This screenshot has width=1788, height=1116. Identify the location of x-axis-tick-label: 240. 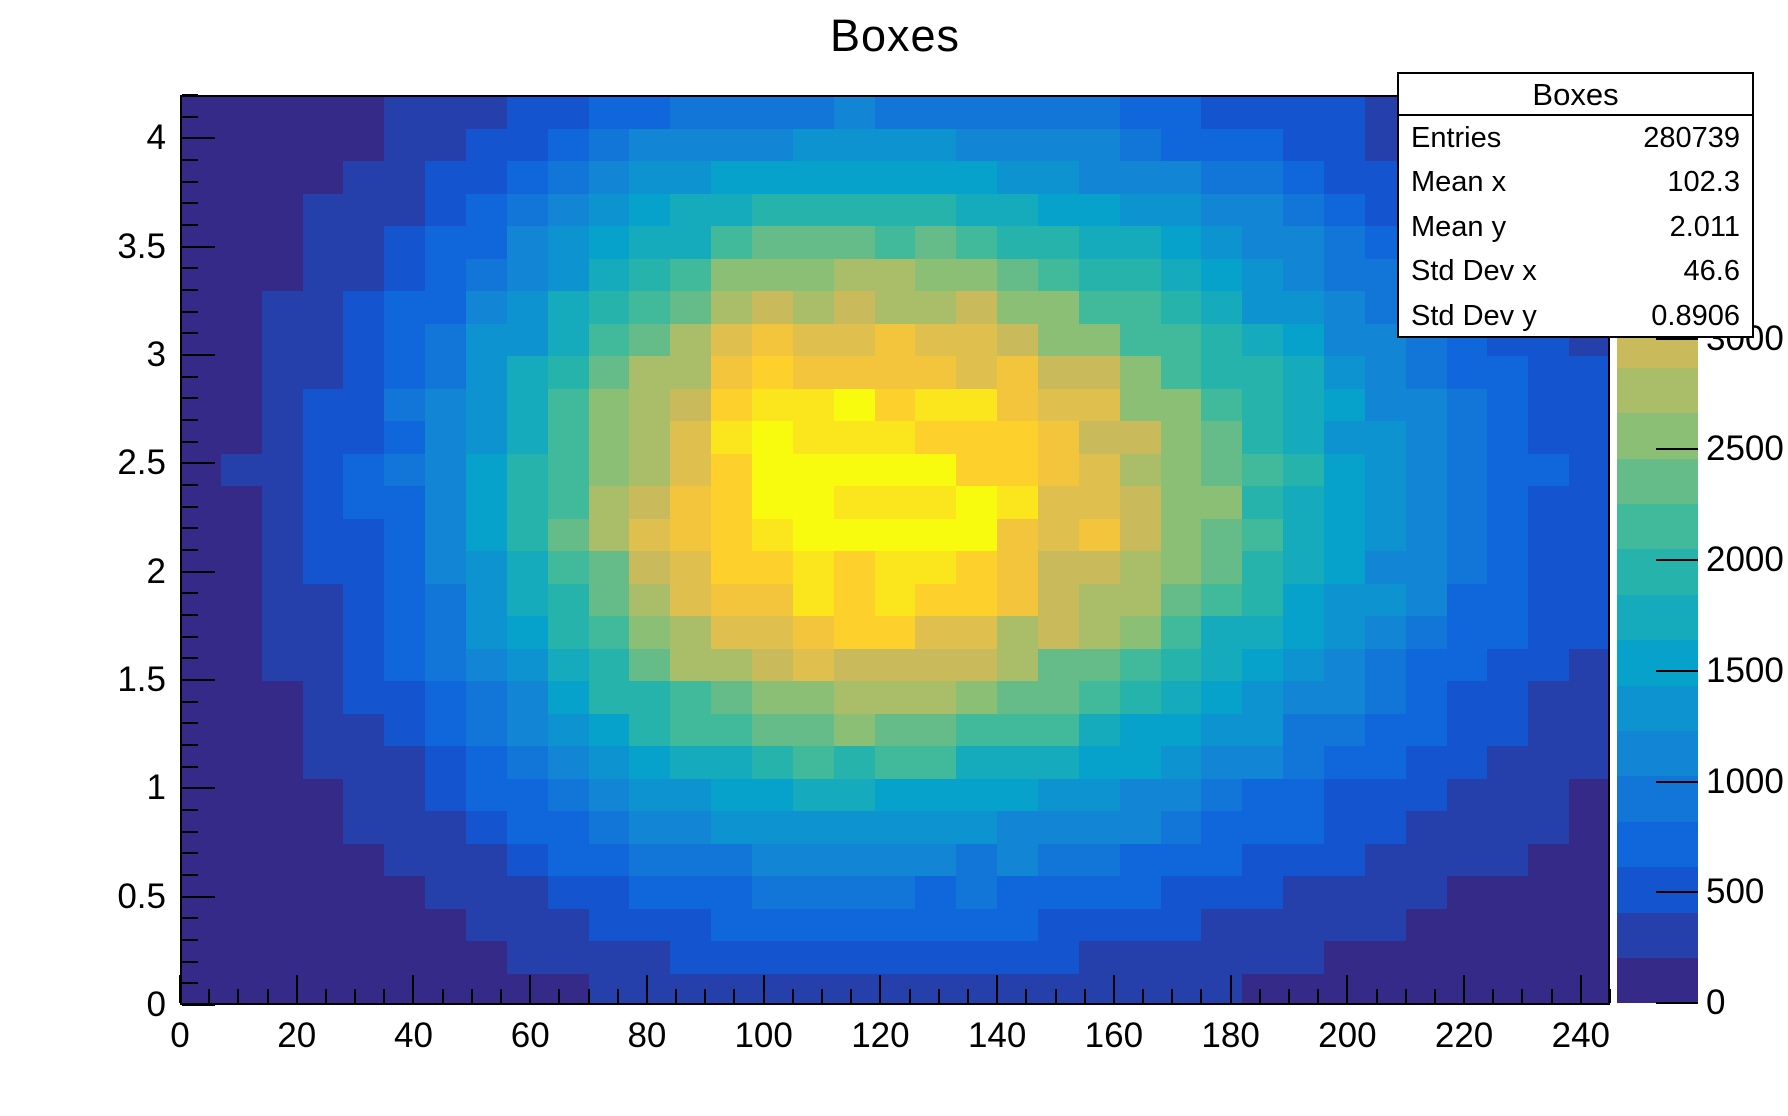
(1581, 1035).